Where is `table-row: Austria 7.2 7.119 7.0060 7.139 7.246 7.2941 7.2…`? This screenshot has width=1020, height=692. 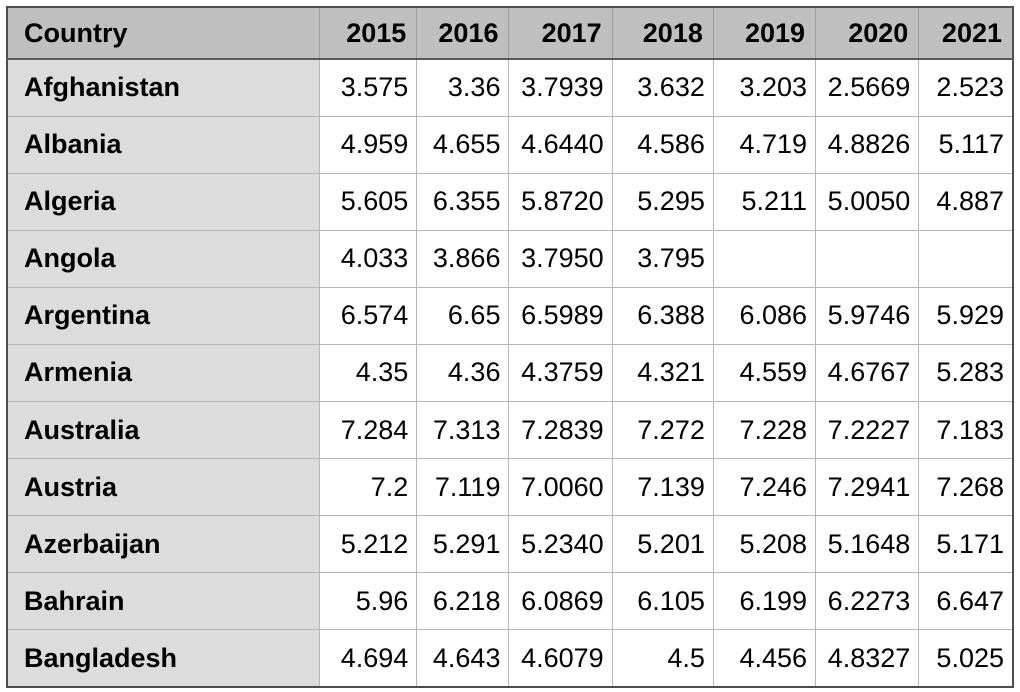
table-row: Austria 7.2 7.119 7.0060 7.139 7.246 7.2941 7.2… is located at coordinates (510, 487).